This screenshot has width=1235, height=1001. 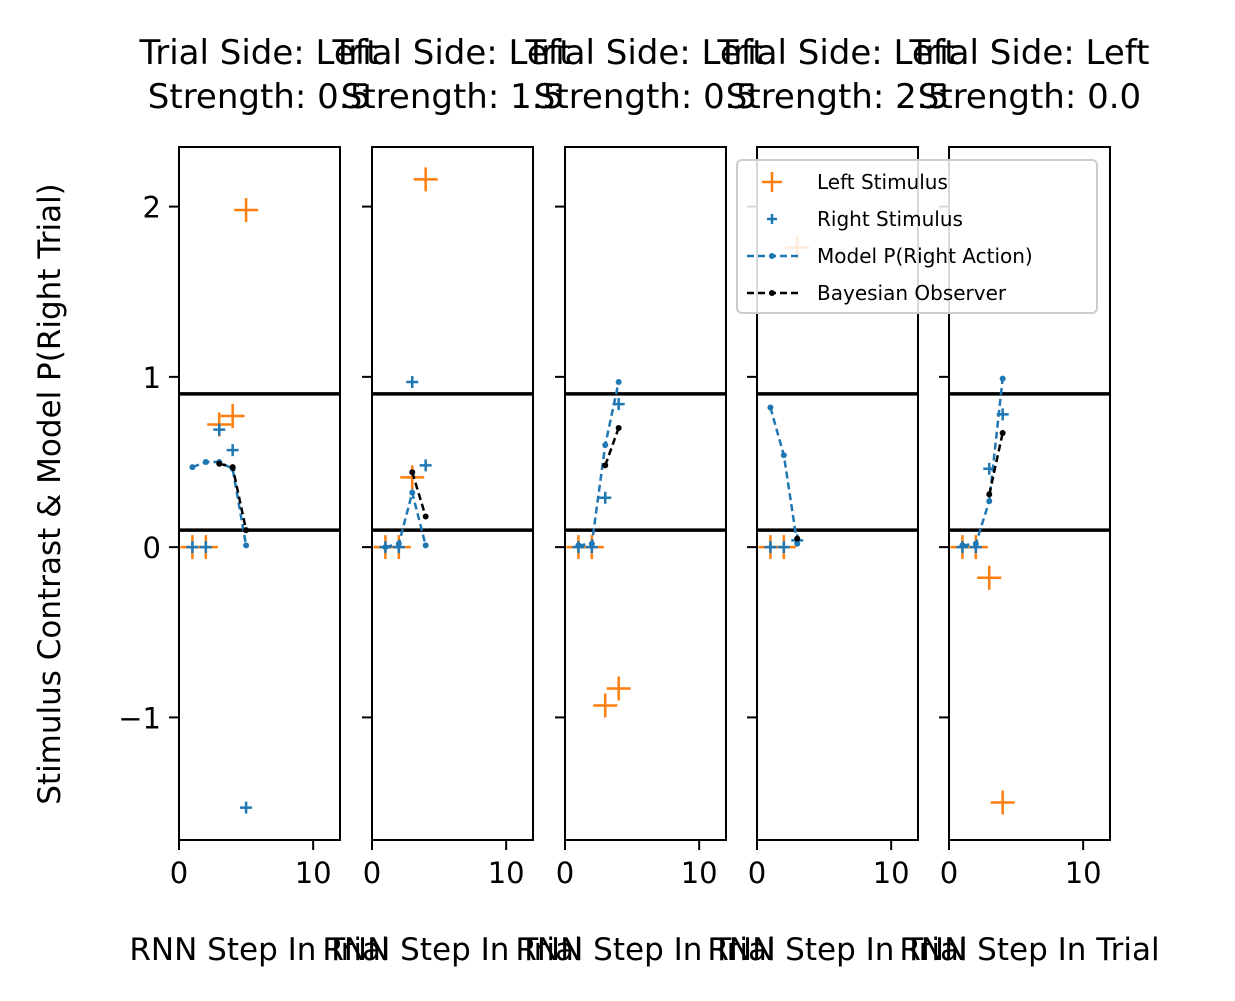 What do you see at coordinates (882, 182) in the screenshot?
I see `legend-label: Left Stimulus` at bounding box center [882, 182].